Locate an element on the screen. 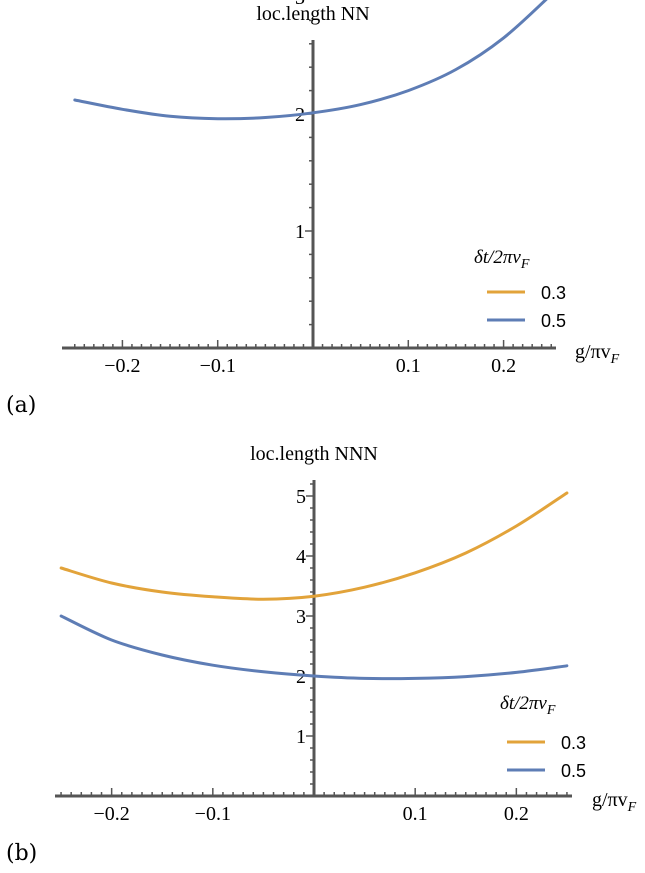  y-tick-label: 5 is located at coordinates (301, 497).